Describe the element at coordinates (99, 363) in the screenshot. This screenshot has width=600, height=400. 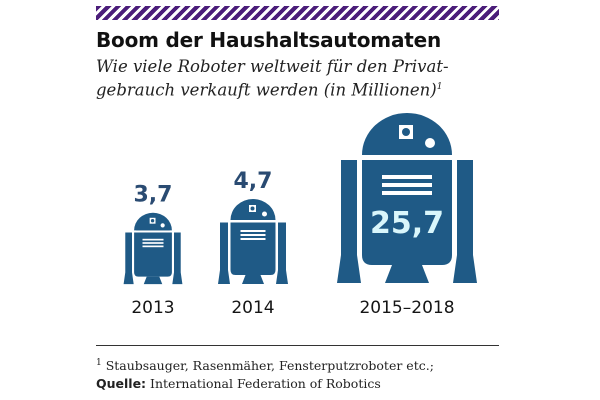
I see `footnote-number: 1` at that location.